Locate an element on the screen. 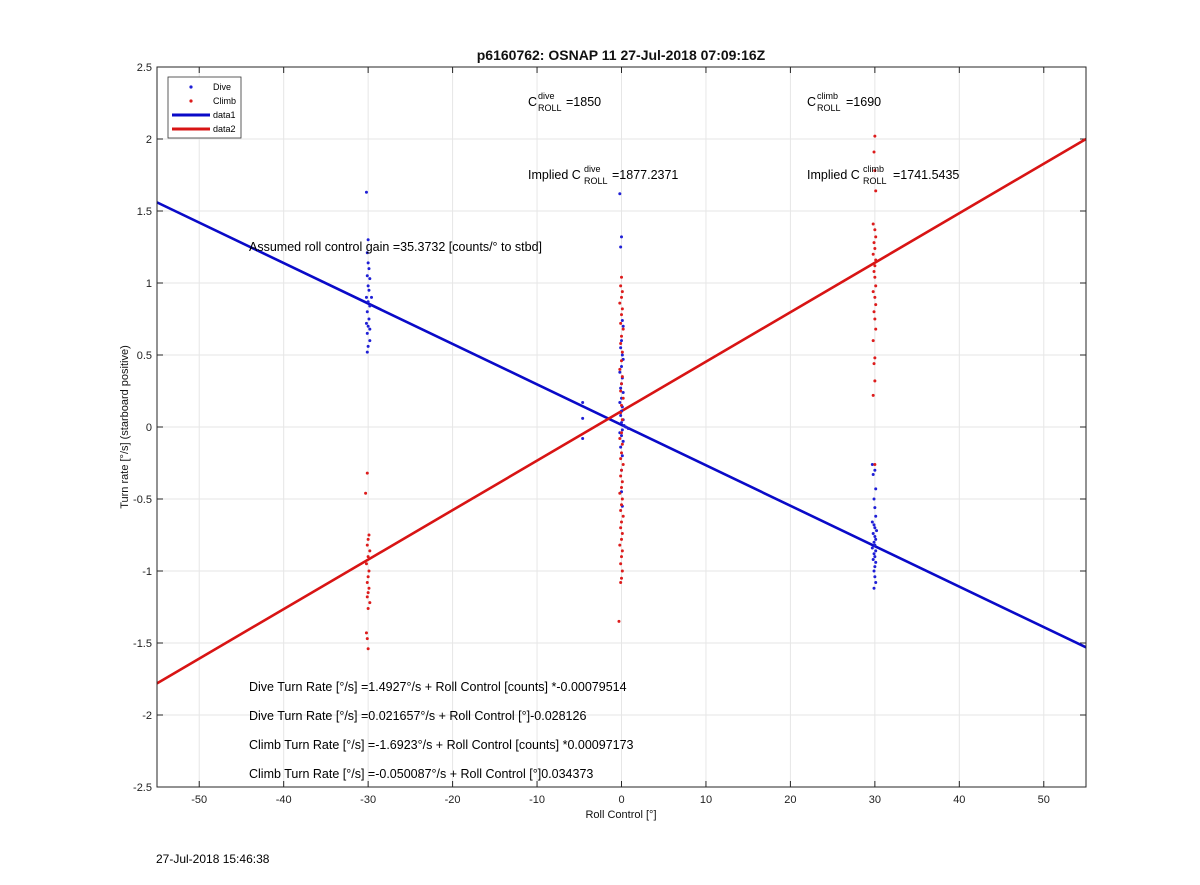 The image size is (1200, 885). x-tick-label: -10 is located at coordinates (537, 800).